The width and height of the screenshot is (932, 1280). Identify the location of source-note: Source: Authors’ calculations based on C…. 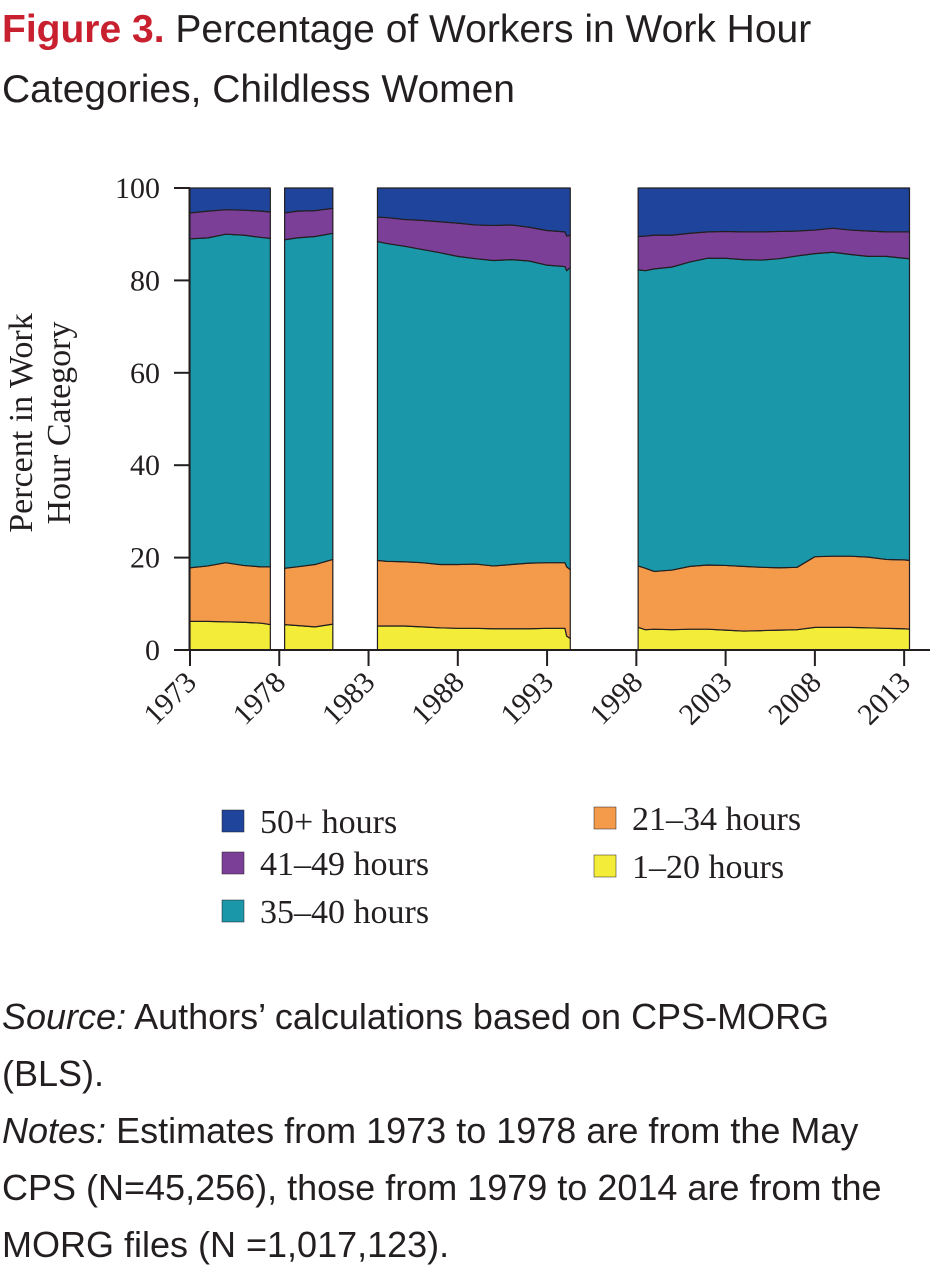
(466, 1045).